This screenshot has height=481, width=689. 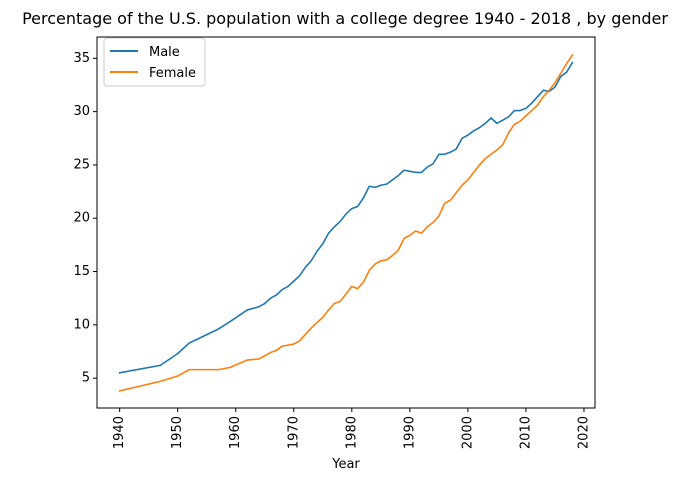 I want to click on y-tick-label: 15, so click(x=81, y=271).